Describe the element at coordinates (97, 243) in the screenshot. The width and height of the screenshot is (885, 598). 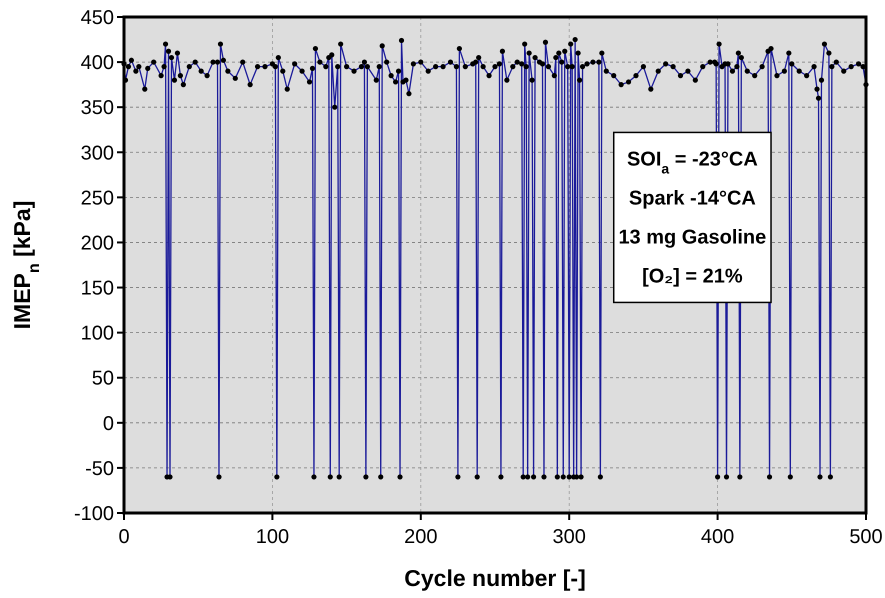
I see `y-tick-label: 200` at that location.